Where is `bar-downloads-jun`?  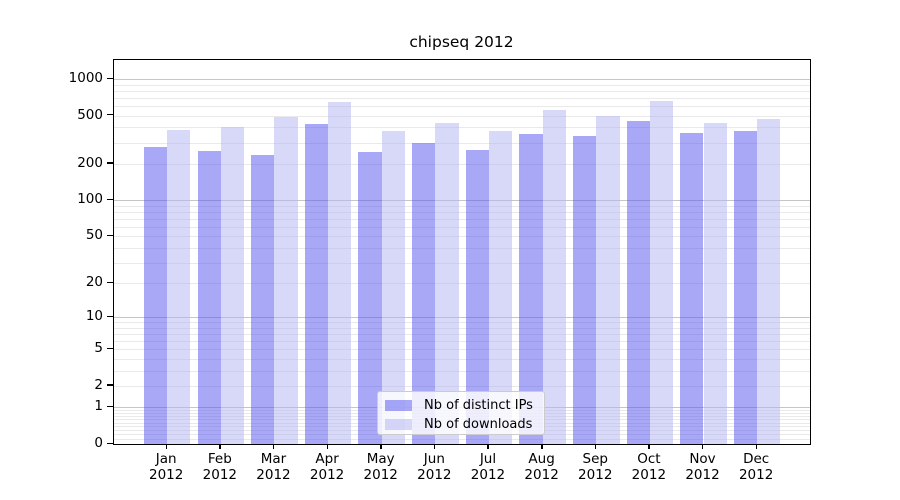 bar-downloads-jun is located at coordinates (447, 283).